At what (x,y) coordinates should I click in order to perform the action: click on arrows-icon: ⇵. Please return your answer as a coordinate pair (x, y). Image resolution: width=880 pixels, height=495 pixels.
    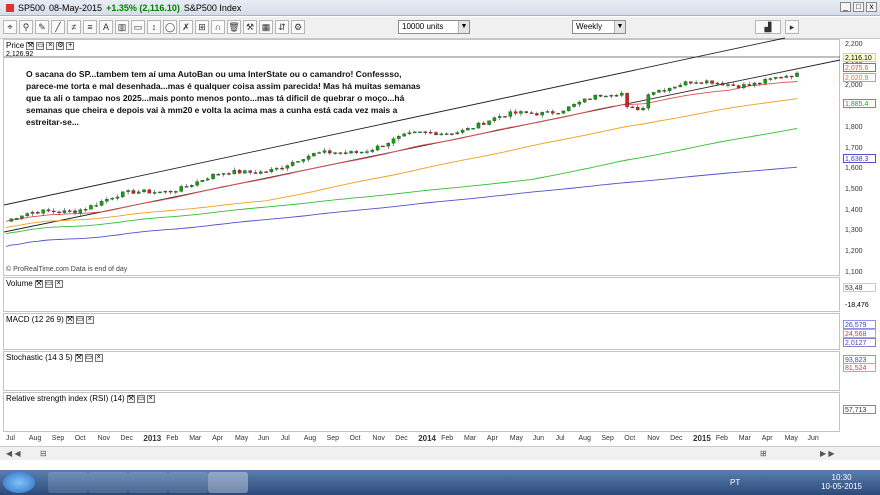
    Looking at the image, I should click on (282, 27).